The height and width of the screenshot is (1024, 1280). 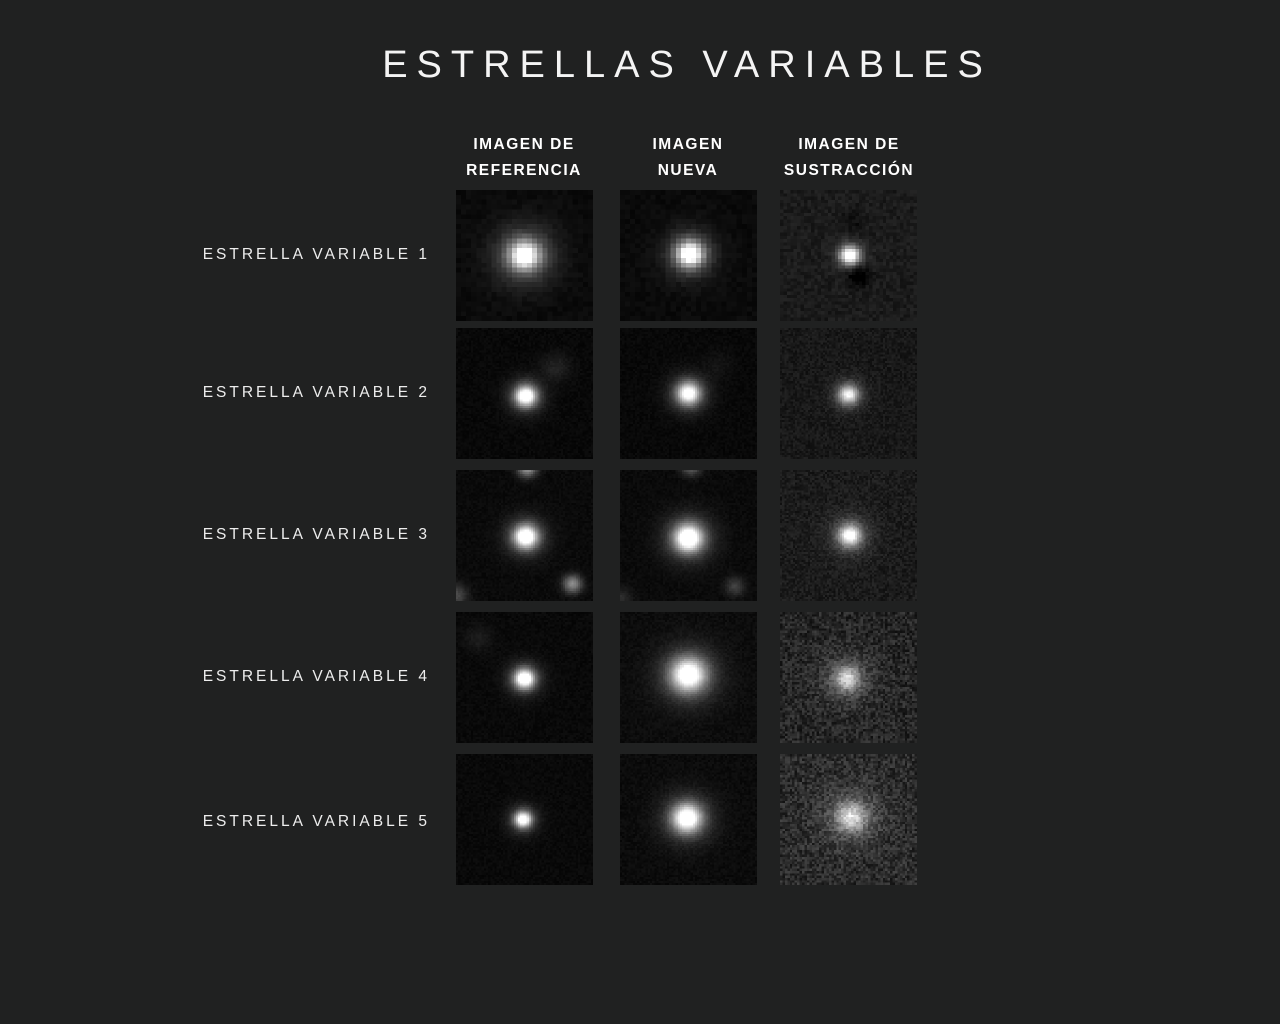 I want to click on star-image-4-nueva, so click(x=688, y=677).